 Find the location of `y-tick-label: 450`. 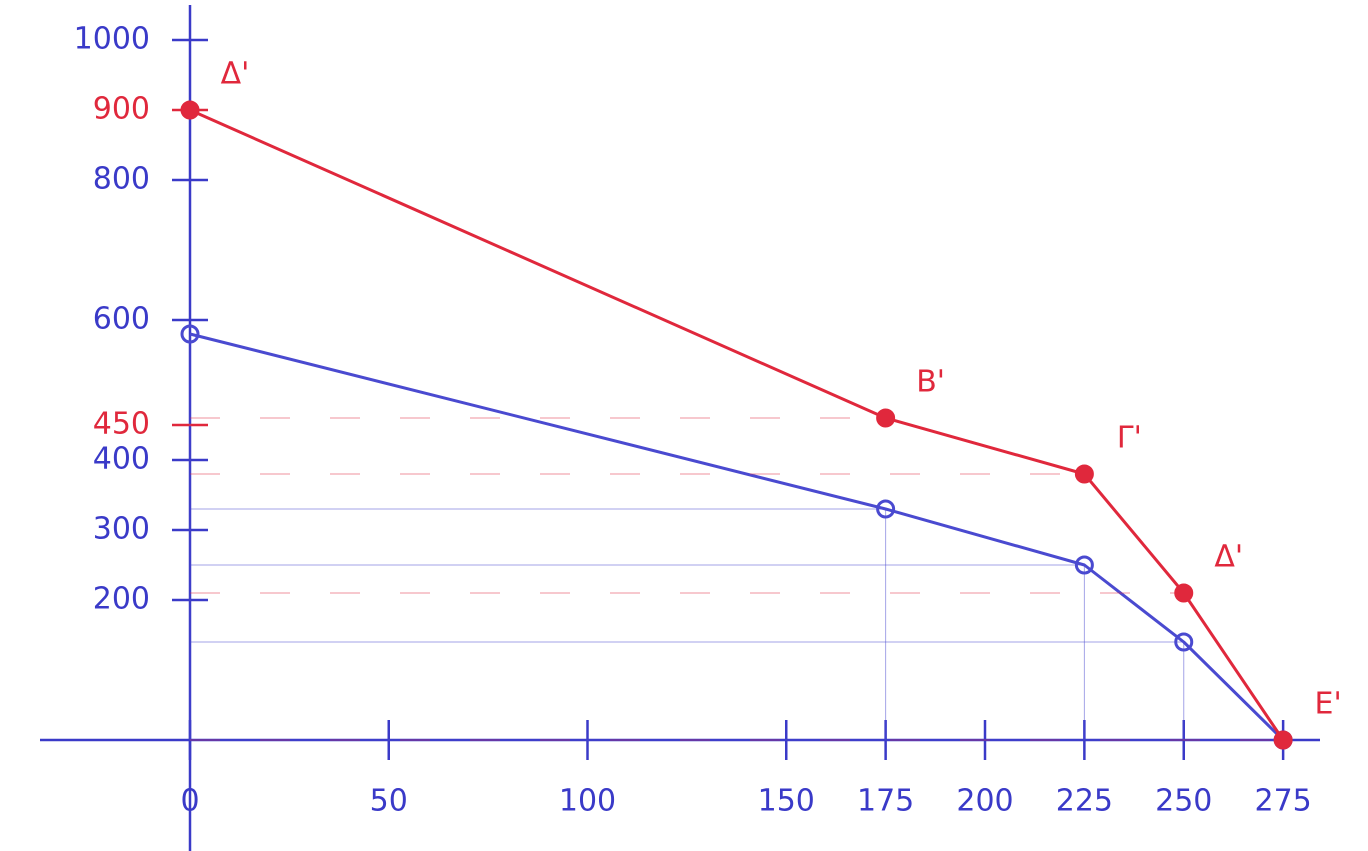

y-tick-label: 450 is located at coordinates (121, 424).